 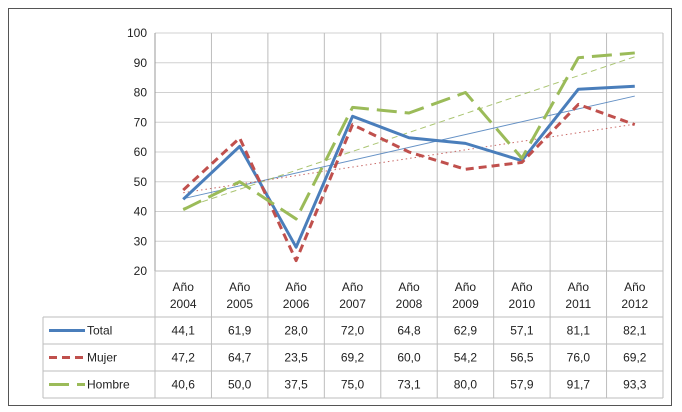 I want to click on y-tick-label: 70, so click(x=141, y=122).